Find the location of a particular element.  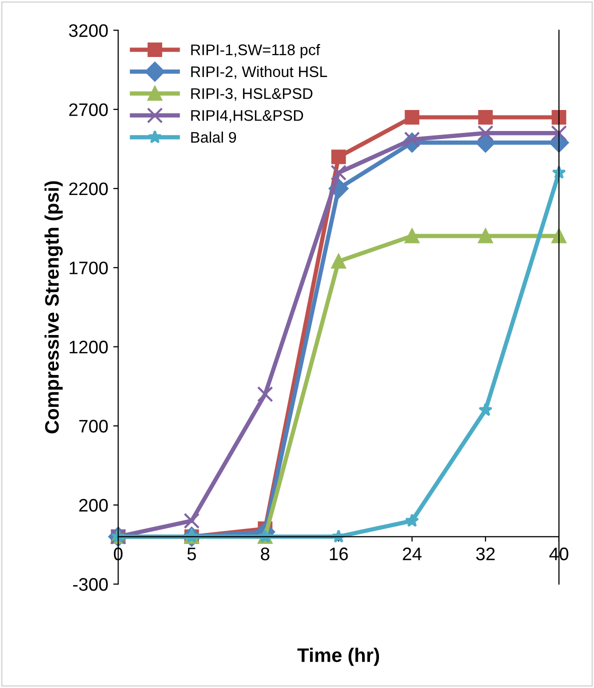

y-axis-title: Compressive Strength (psi) is located at coordinates (53, 307).